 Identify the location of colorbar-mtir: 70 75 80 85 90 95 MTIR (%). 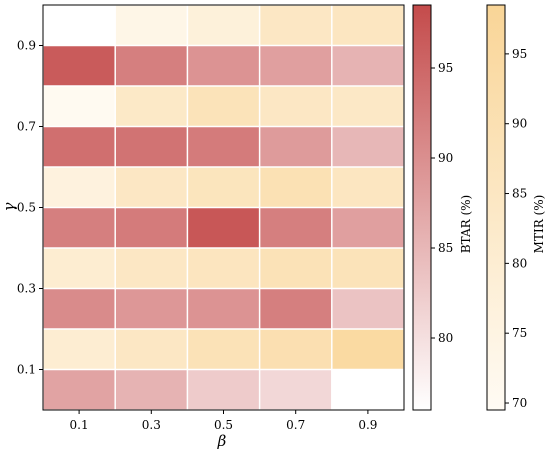
(516, 207).